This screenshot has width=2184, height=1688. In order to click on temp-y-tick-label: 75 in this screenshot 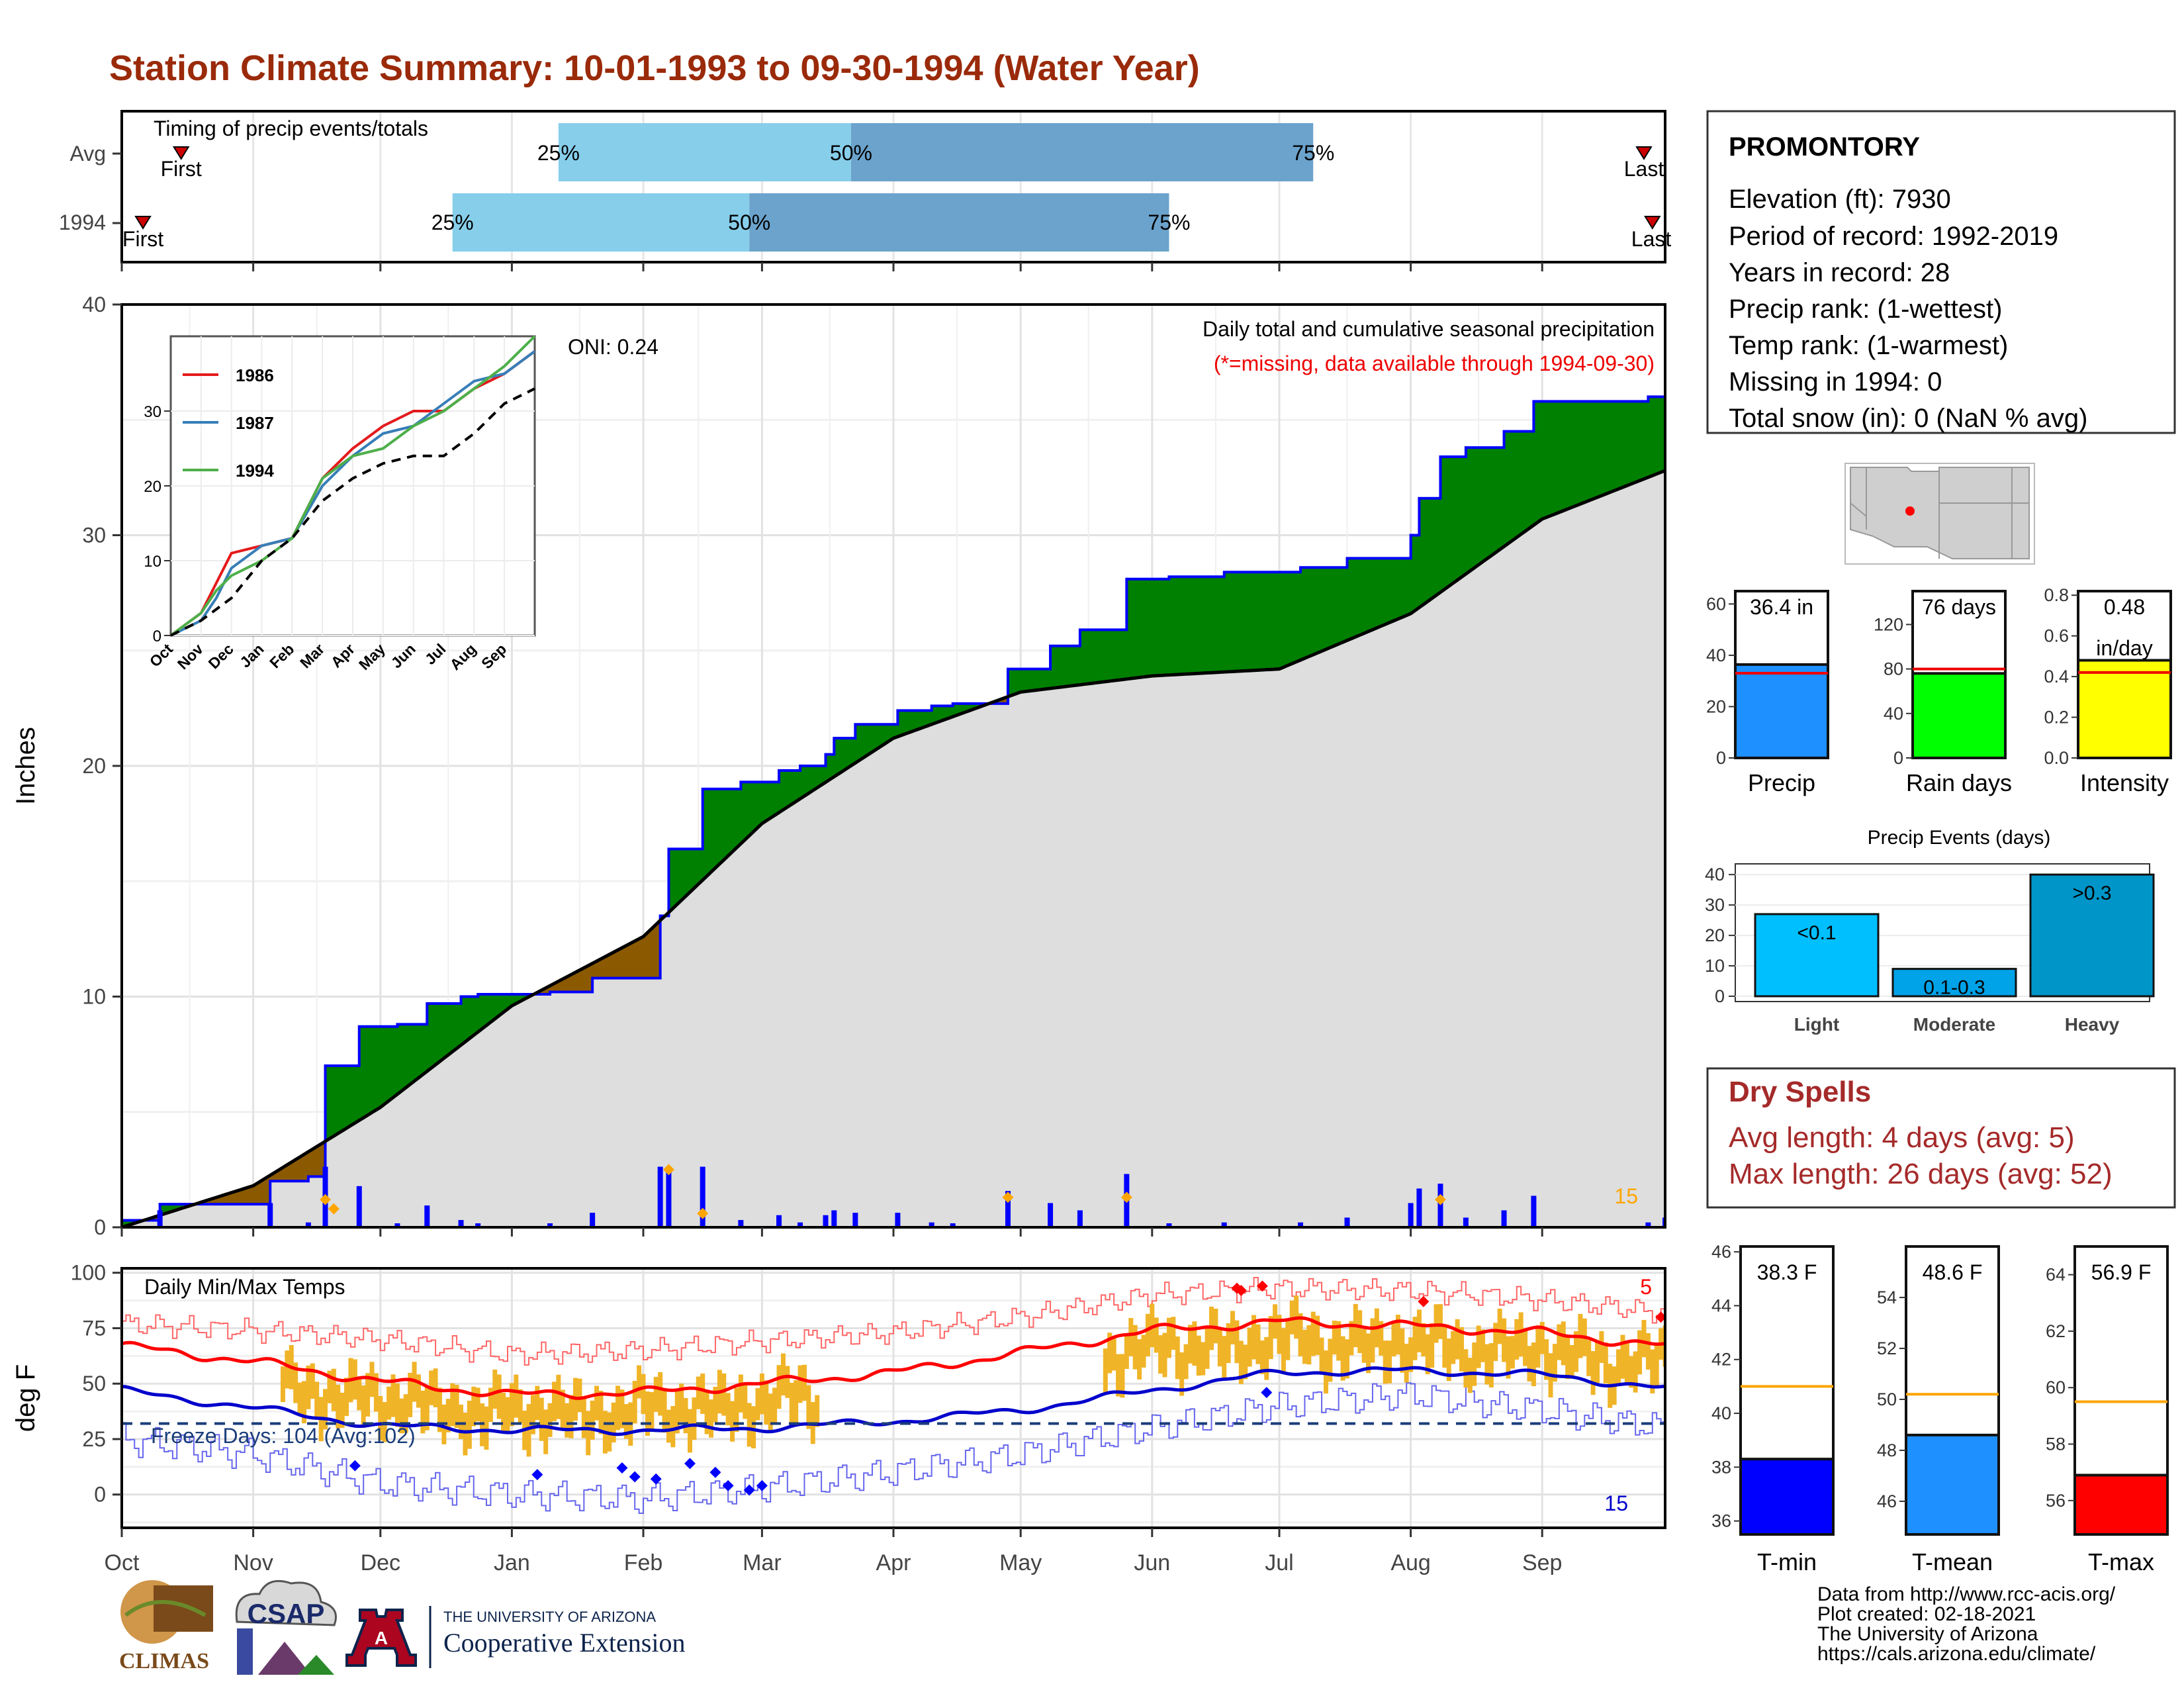, I will do `click(94, 1328)`.